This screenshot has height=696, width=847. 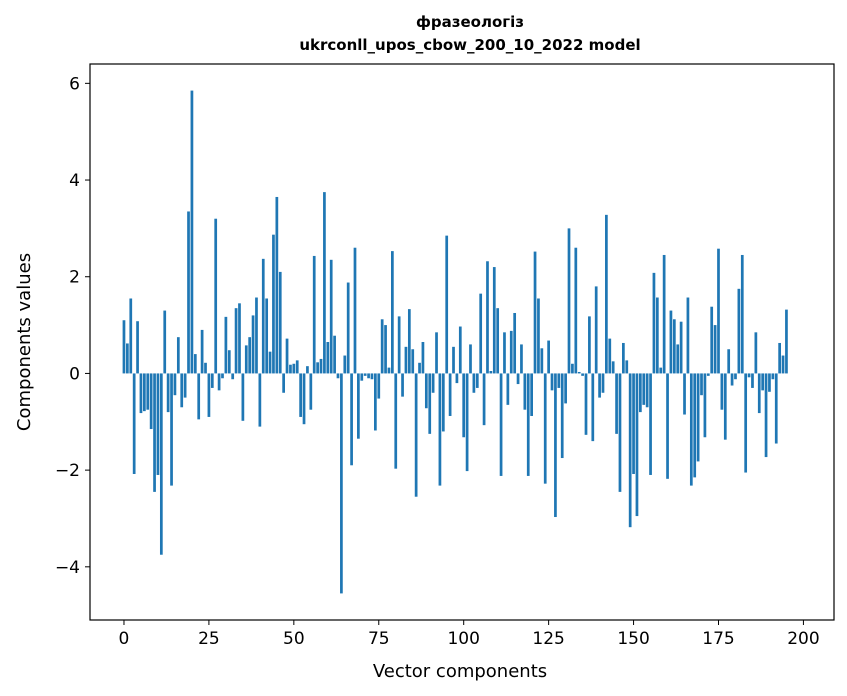 I want to click on chart-subtitle: ukrconll_upos_cbow_200_10_2022 model, so click(x=469, y=45).